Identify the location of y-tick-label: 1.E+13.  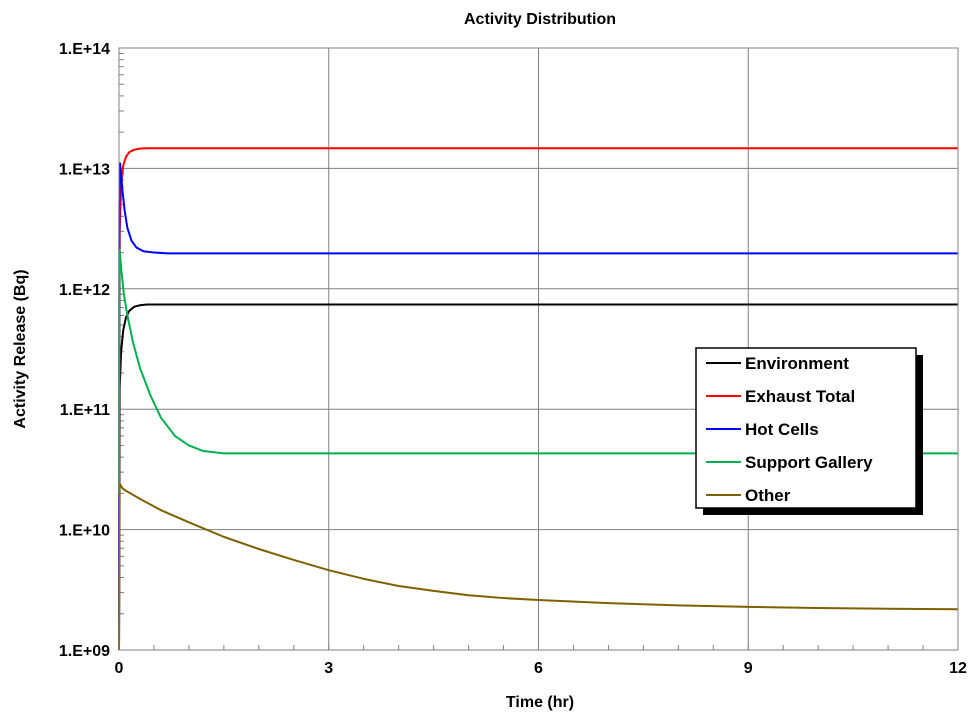
(84, 169).